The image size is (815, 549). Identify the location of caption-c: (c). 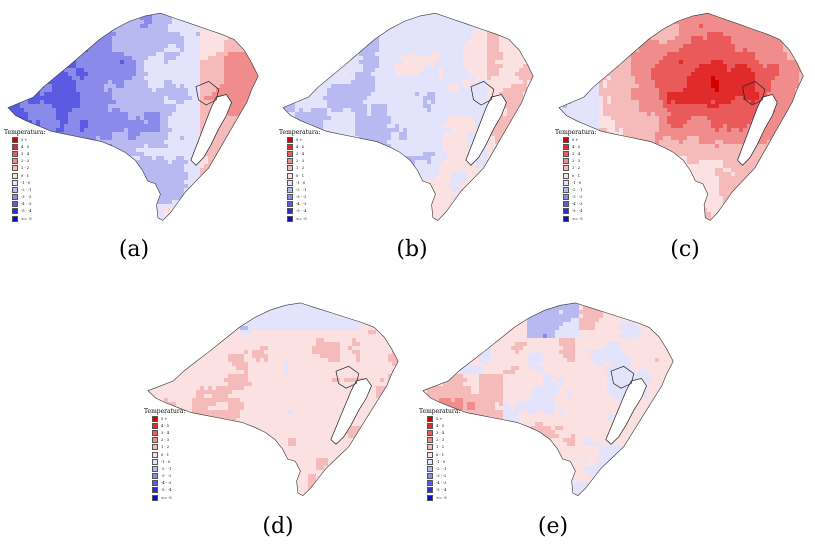
(685, 249).